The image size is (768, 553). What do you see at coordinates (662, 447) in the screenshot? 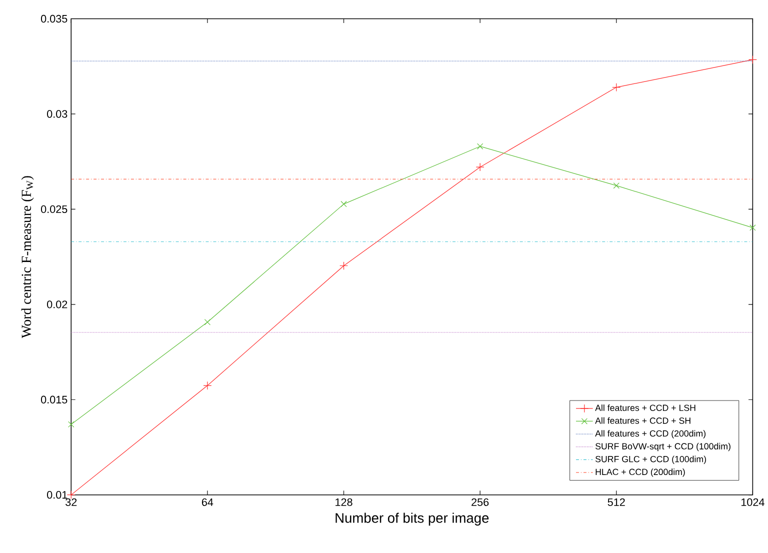
I see `legend-label: SURF BoVW-sqrt + CCD (100dim)` at bounding box center [662, 447].